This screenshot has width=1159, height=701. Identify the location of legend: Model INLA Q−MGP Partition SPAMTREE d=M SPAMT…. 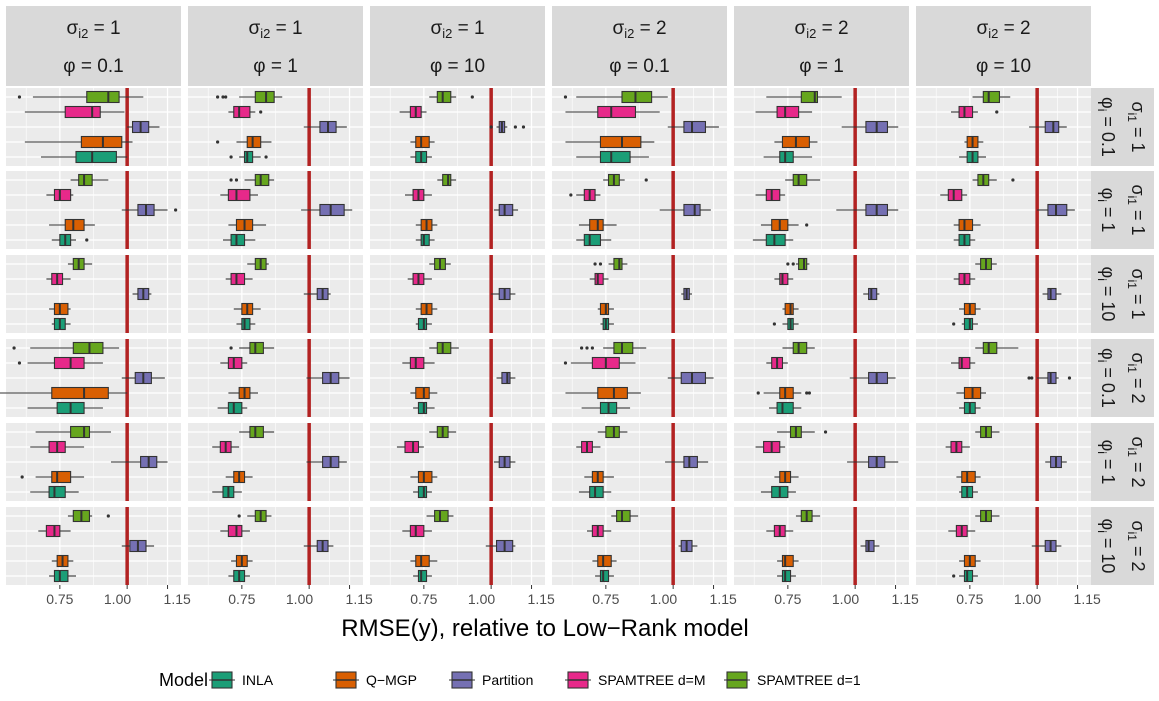
(510, 680).